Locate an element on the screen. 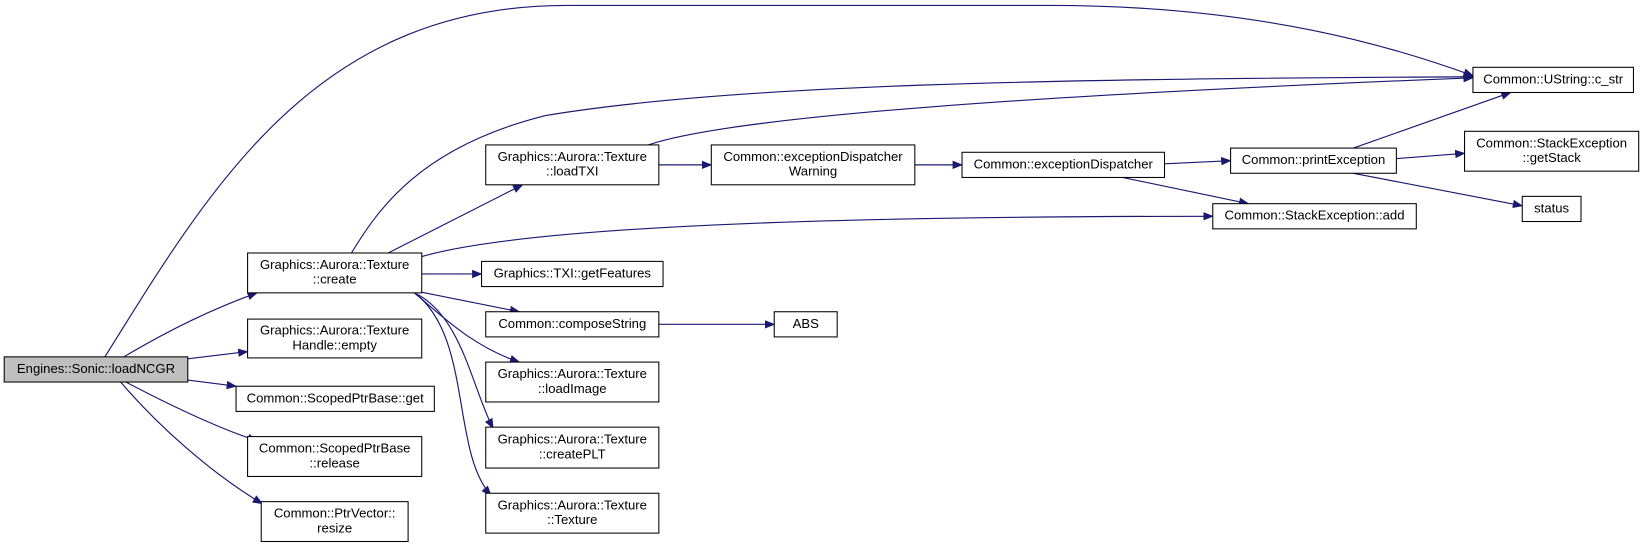 This screenshot has height=549, width=1645. node-label: Common::printException is located at coordinates (1314, 159).